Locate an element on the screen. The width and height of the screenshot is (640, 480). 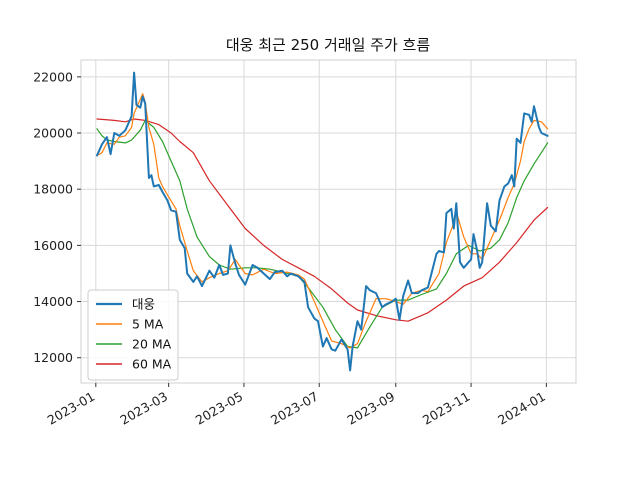
legend-box is located at coordinates (133, 335).